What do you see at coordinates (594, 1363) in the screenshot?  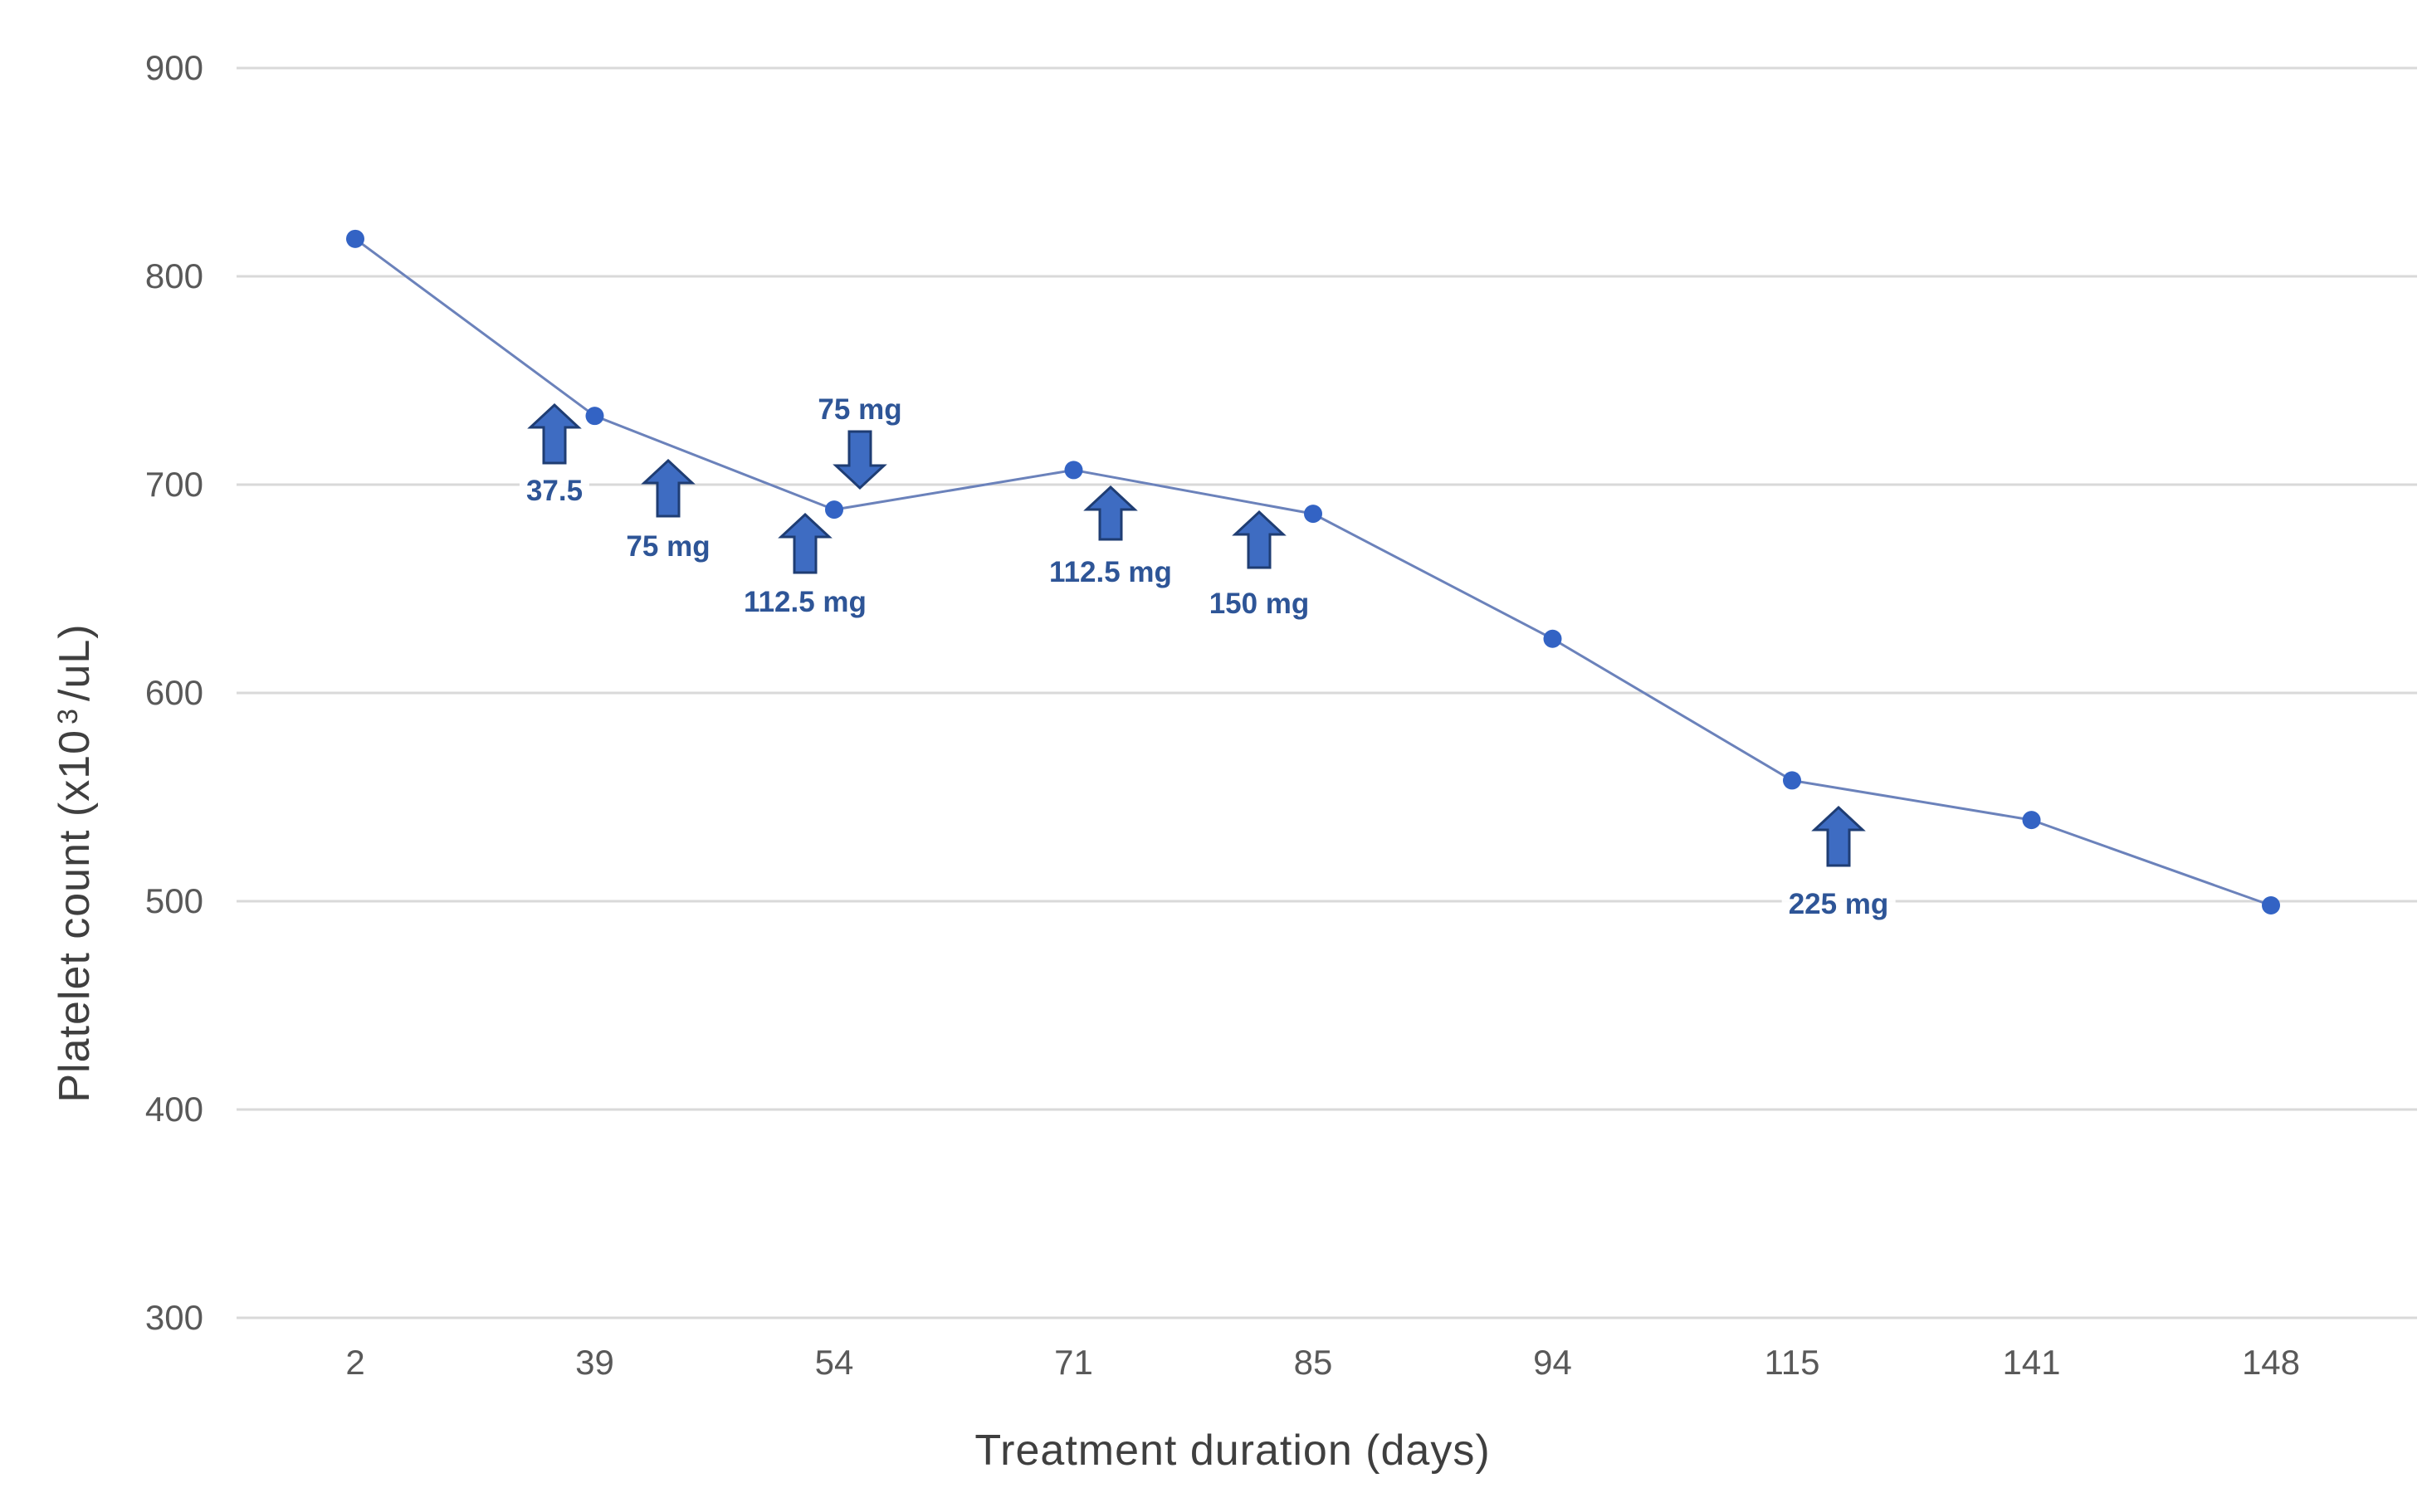 I see `x-tick-label-39: 39` at bounding box center [594, 1363].